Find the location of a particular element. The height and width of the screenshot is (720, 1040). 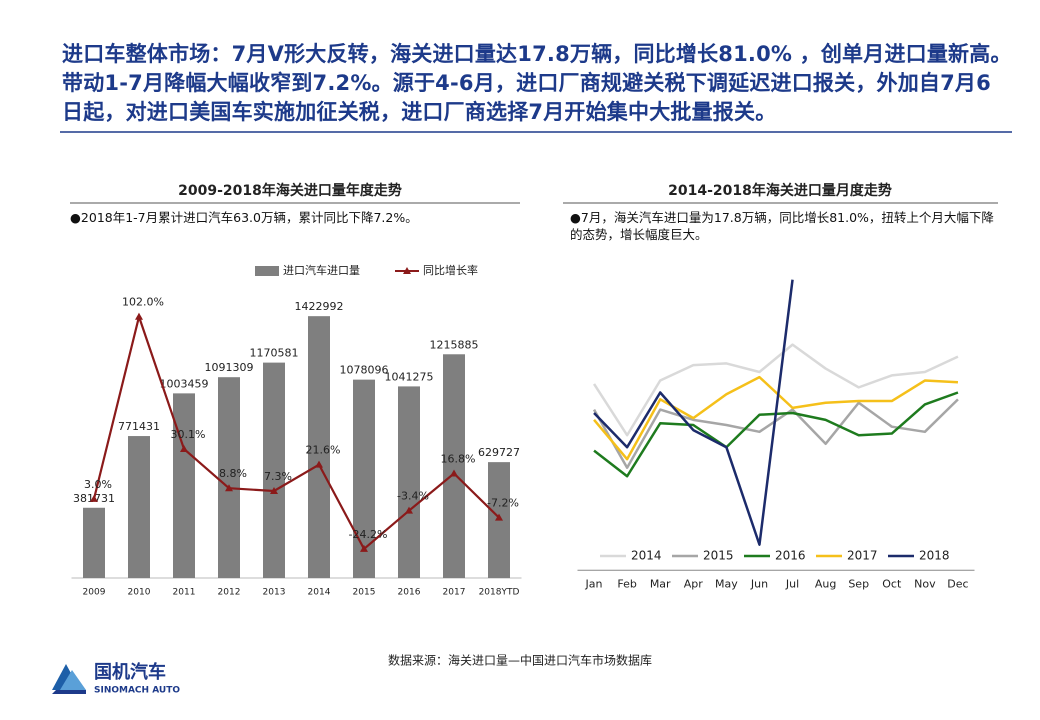

legend-label: 2015 is located at coordinates (718, 556).